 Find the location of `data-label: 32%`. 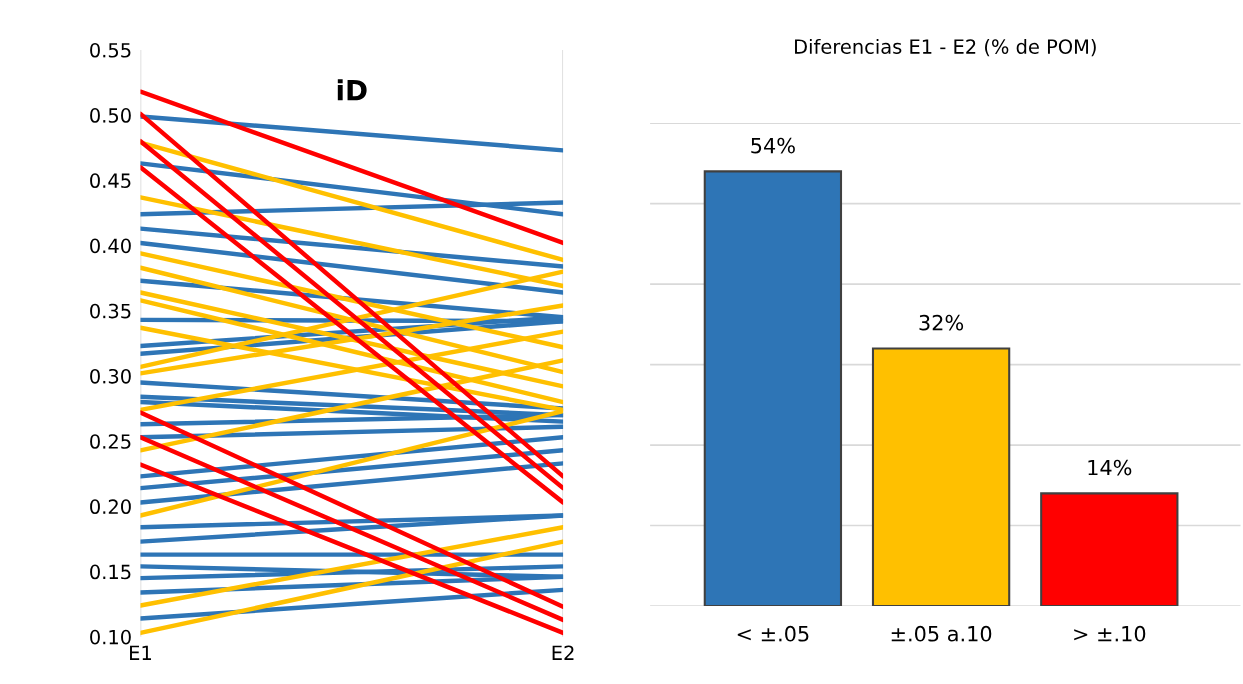

data-label: 32% is located at coordinates (941, 322).